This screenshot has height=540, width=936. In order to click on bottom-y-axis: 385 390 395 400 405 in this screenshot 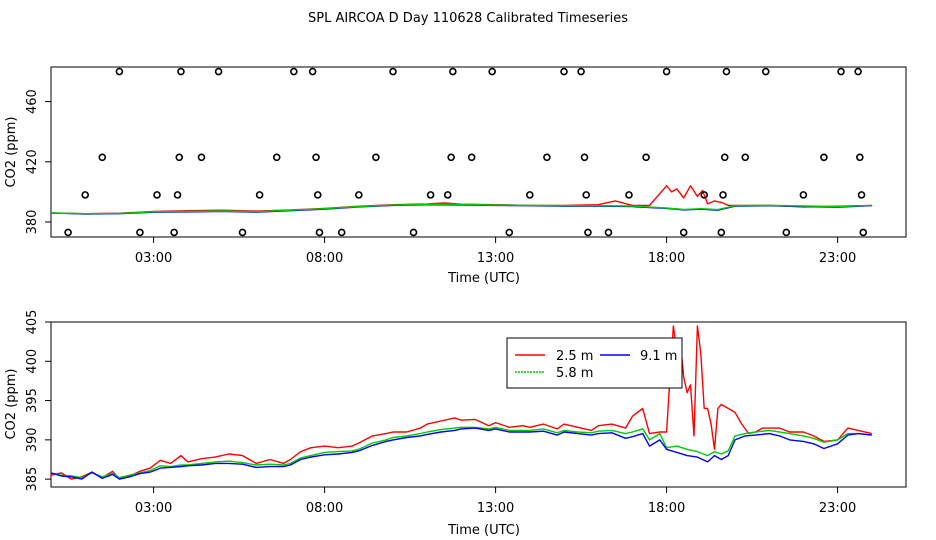, I will do `click(38, 401)`.